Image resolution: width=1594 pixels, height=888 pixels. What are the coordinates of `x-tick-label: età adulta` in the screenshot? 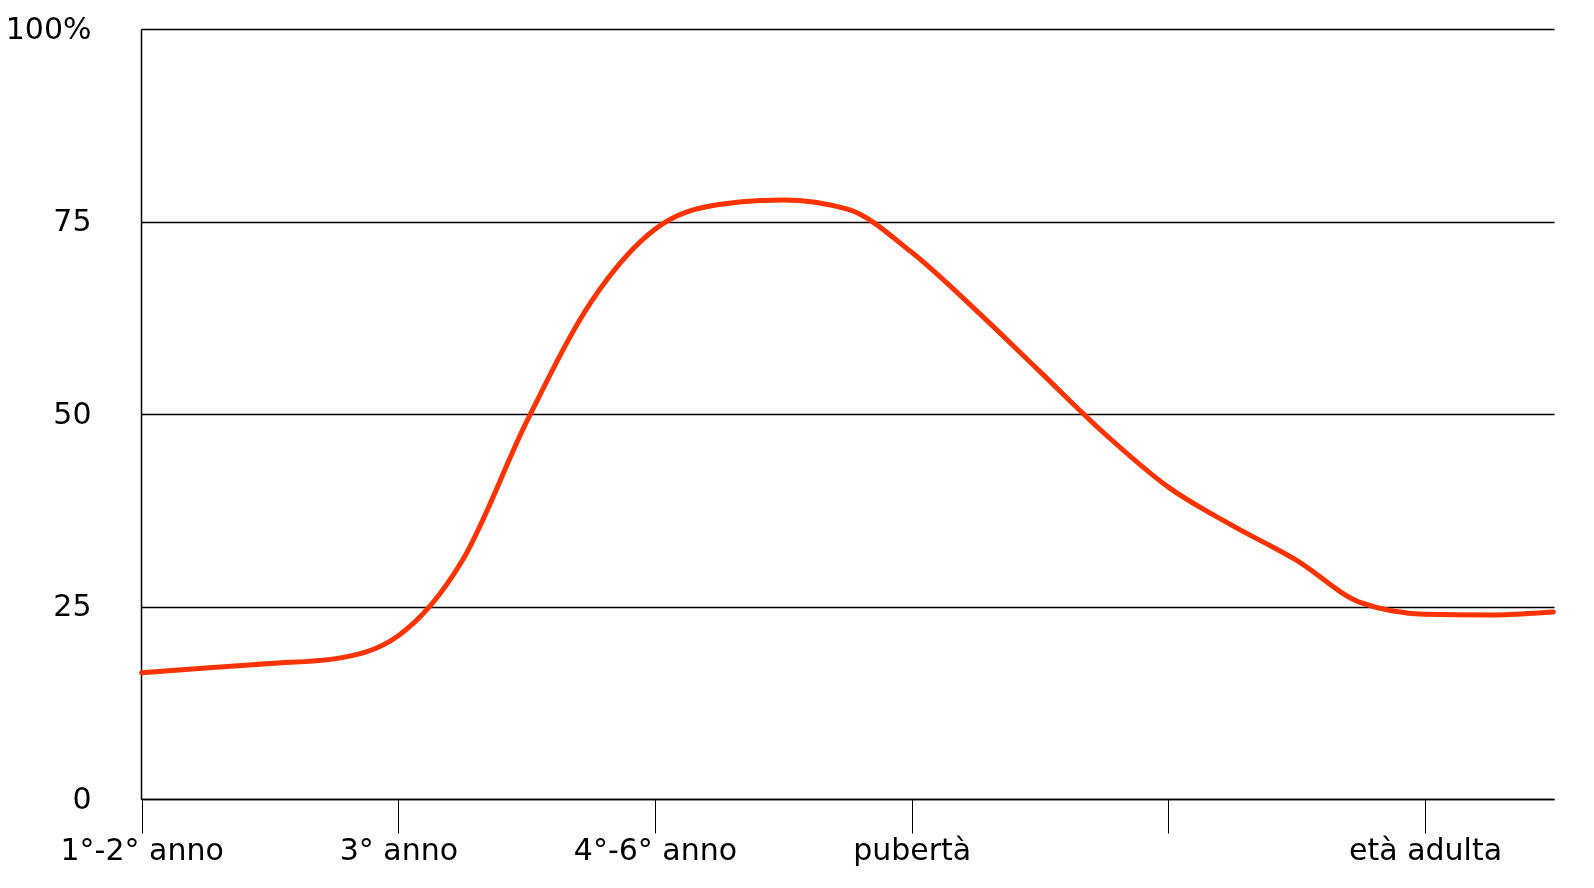 It's located at (1425, 849).